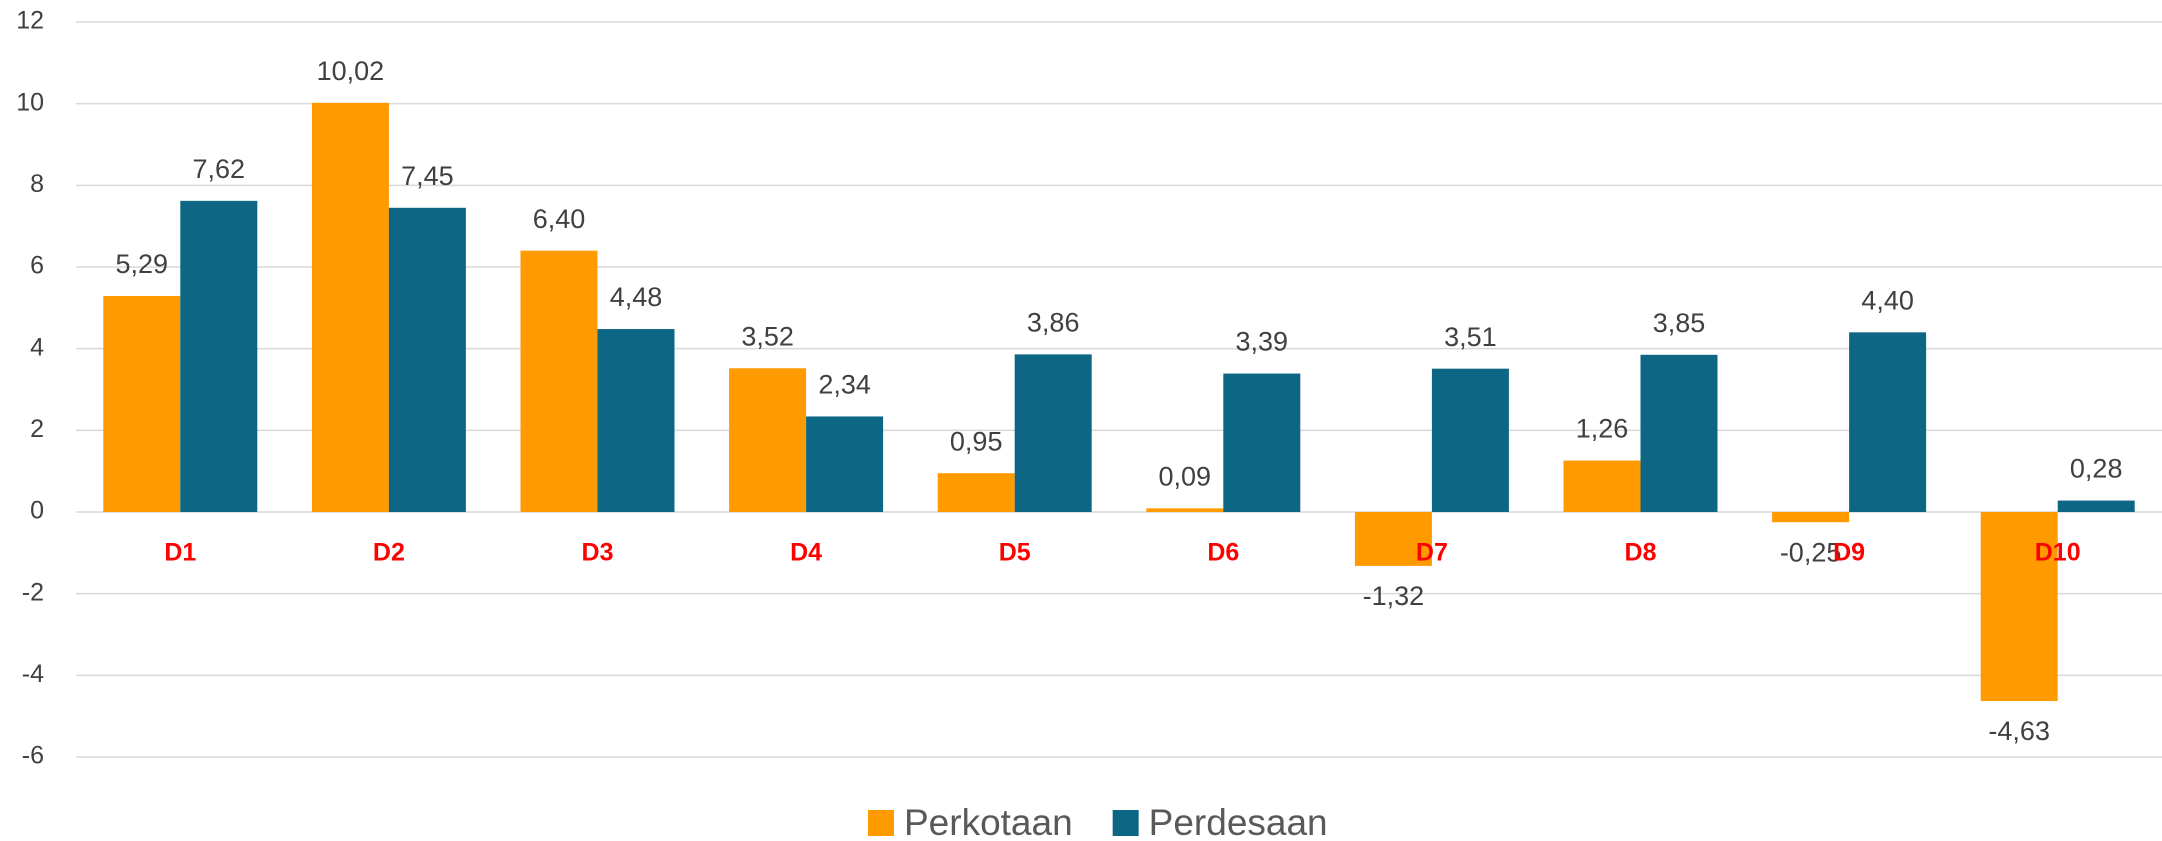 This screenshot has width=2162, height=841. What do you see at coordinates (1053, 323) in the screenshot?
I see `data-label: 3,86` at bounding box center [1053, 323].